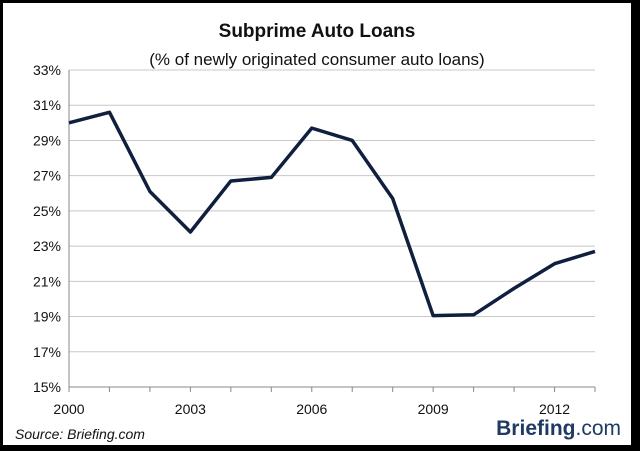 Image resolution: width=640 pixels, height=451 pixels. I want to click on chart-title: Subprime Auto Loans, so click(317, 31).